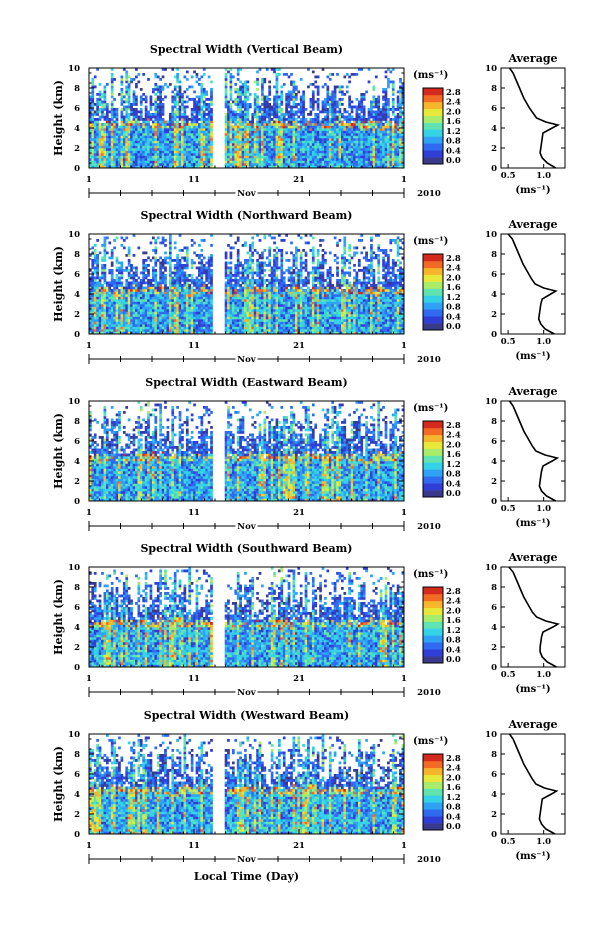 This screenshot has height=931, width=616. Describe the element at coordinates (532, 58) in the screenshot. I see `average-title: Average` at that location.